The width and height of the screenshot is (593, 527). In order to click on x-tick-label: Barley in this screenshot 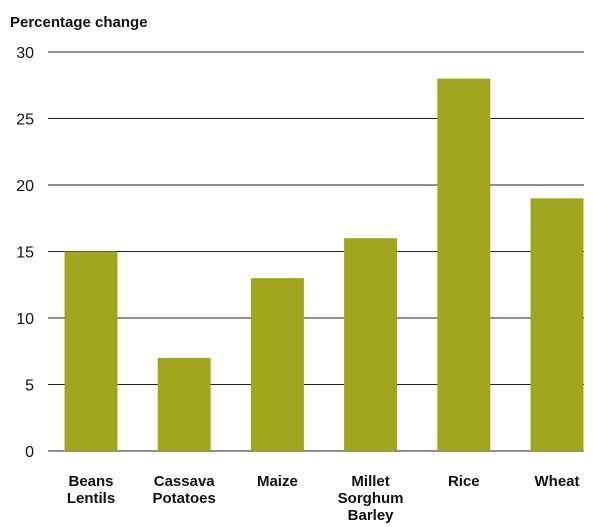, I will do `click(371, 515)`.